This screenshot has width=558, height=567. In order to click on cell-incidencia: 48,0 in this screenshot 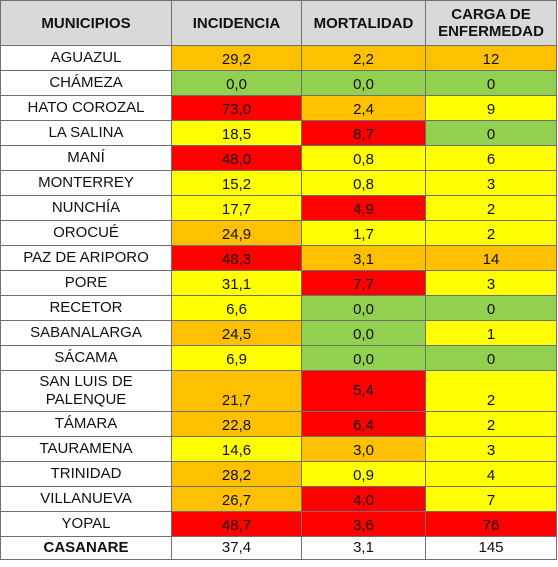, I will do `click(236, 158)`.